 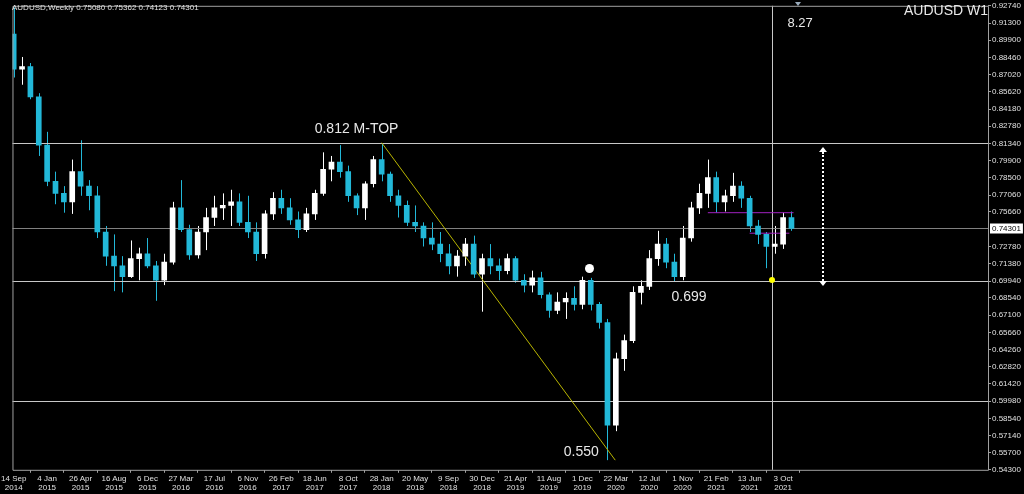 I want to click on y-tick-label: 0.67100, so click(x=1007, y=315).